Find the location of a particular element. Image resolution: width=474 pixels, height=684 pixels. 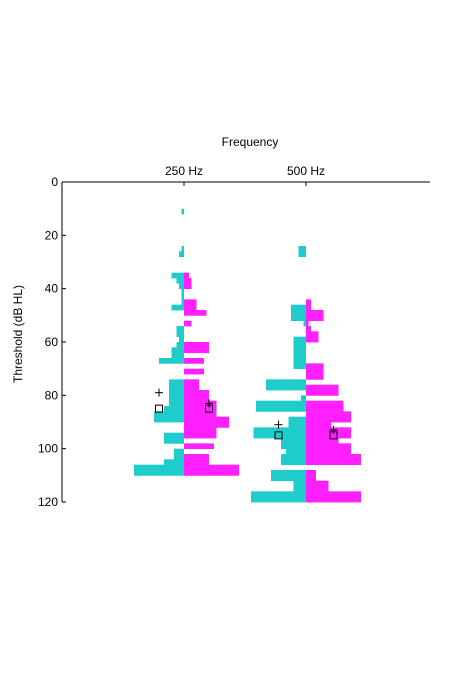

y-ticks: 0 20 40 60 80 100 120 is located at coordinates (52, 342).